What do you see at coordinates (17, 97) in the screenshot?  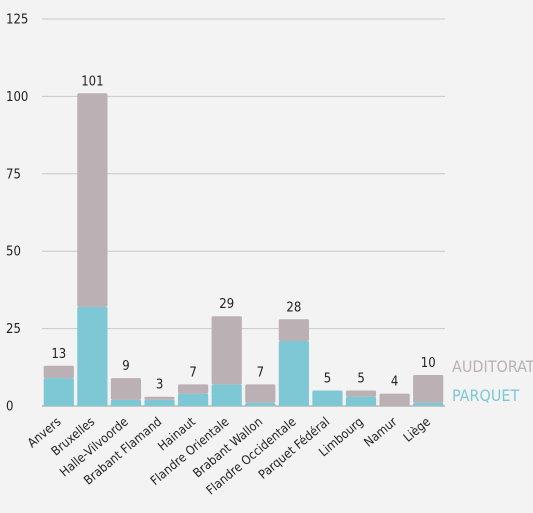 I see `y-tick-label: 100` at bounding box center [17, 97].